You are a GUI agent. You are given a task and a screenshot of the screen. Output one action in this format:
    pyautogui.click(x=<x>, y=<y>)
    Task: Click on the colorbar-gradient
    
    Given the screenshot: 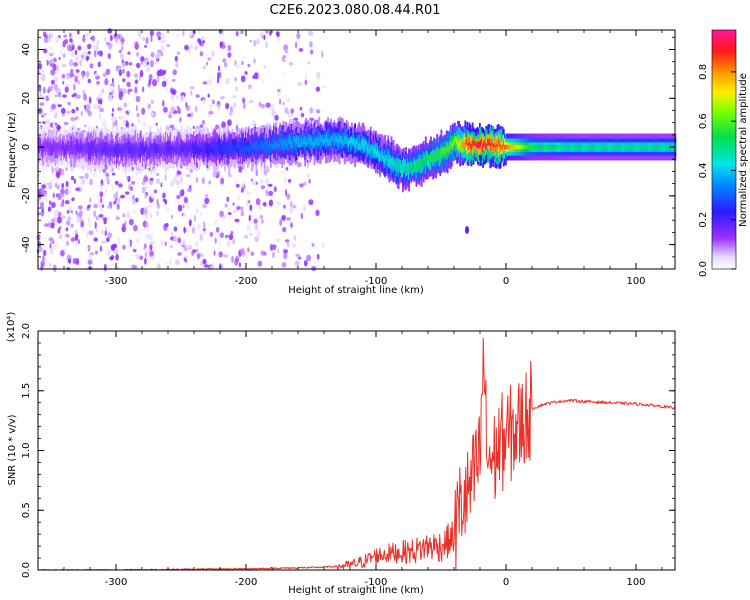 What is the action you would take?
    pyautogui.click(x=724, y=149)
    